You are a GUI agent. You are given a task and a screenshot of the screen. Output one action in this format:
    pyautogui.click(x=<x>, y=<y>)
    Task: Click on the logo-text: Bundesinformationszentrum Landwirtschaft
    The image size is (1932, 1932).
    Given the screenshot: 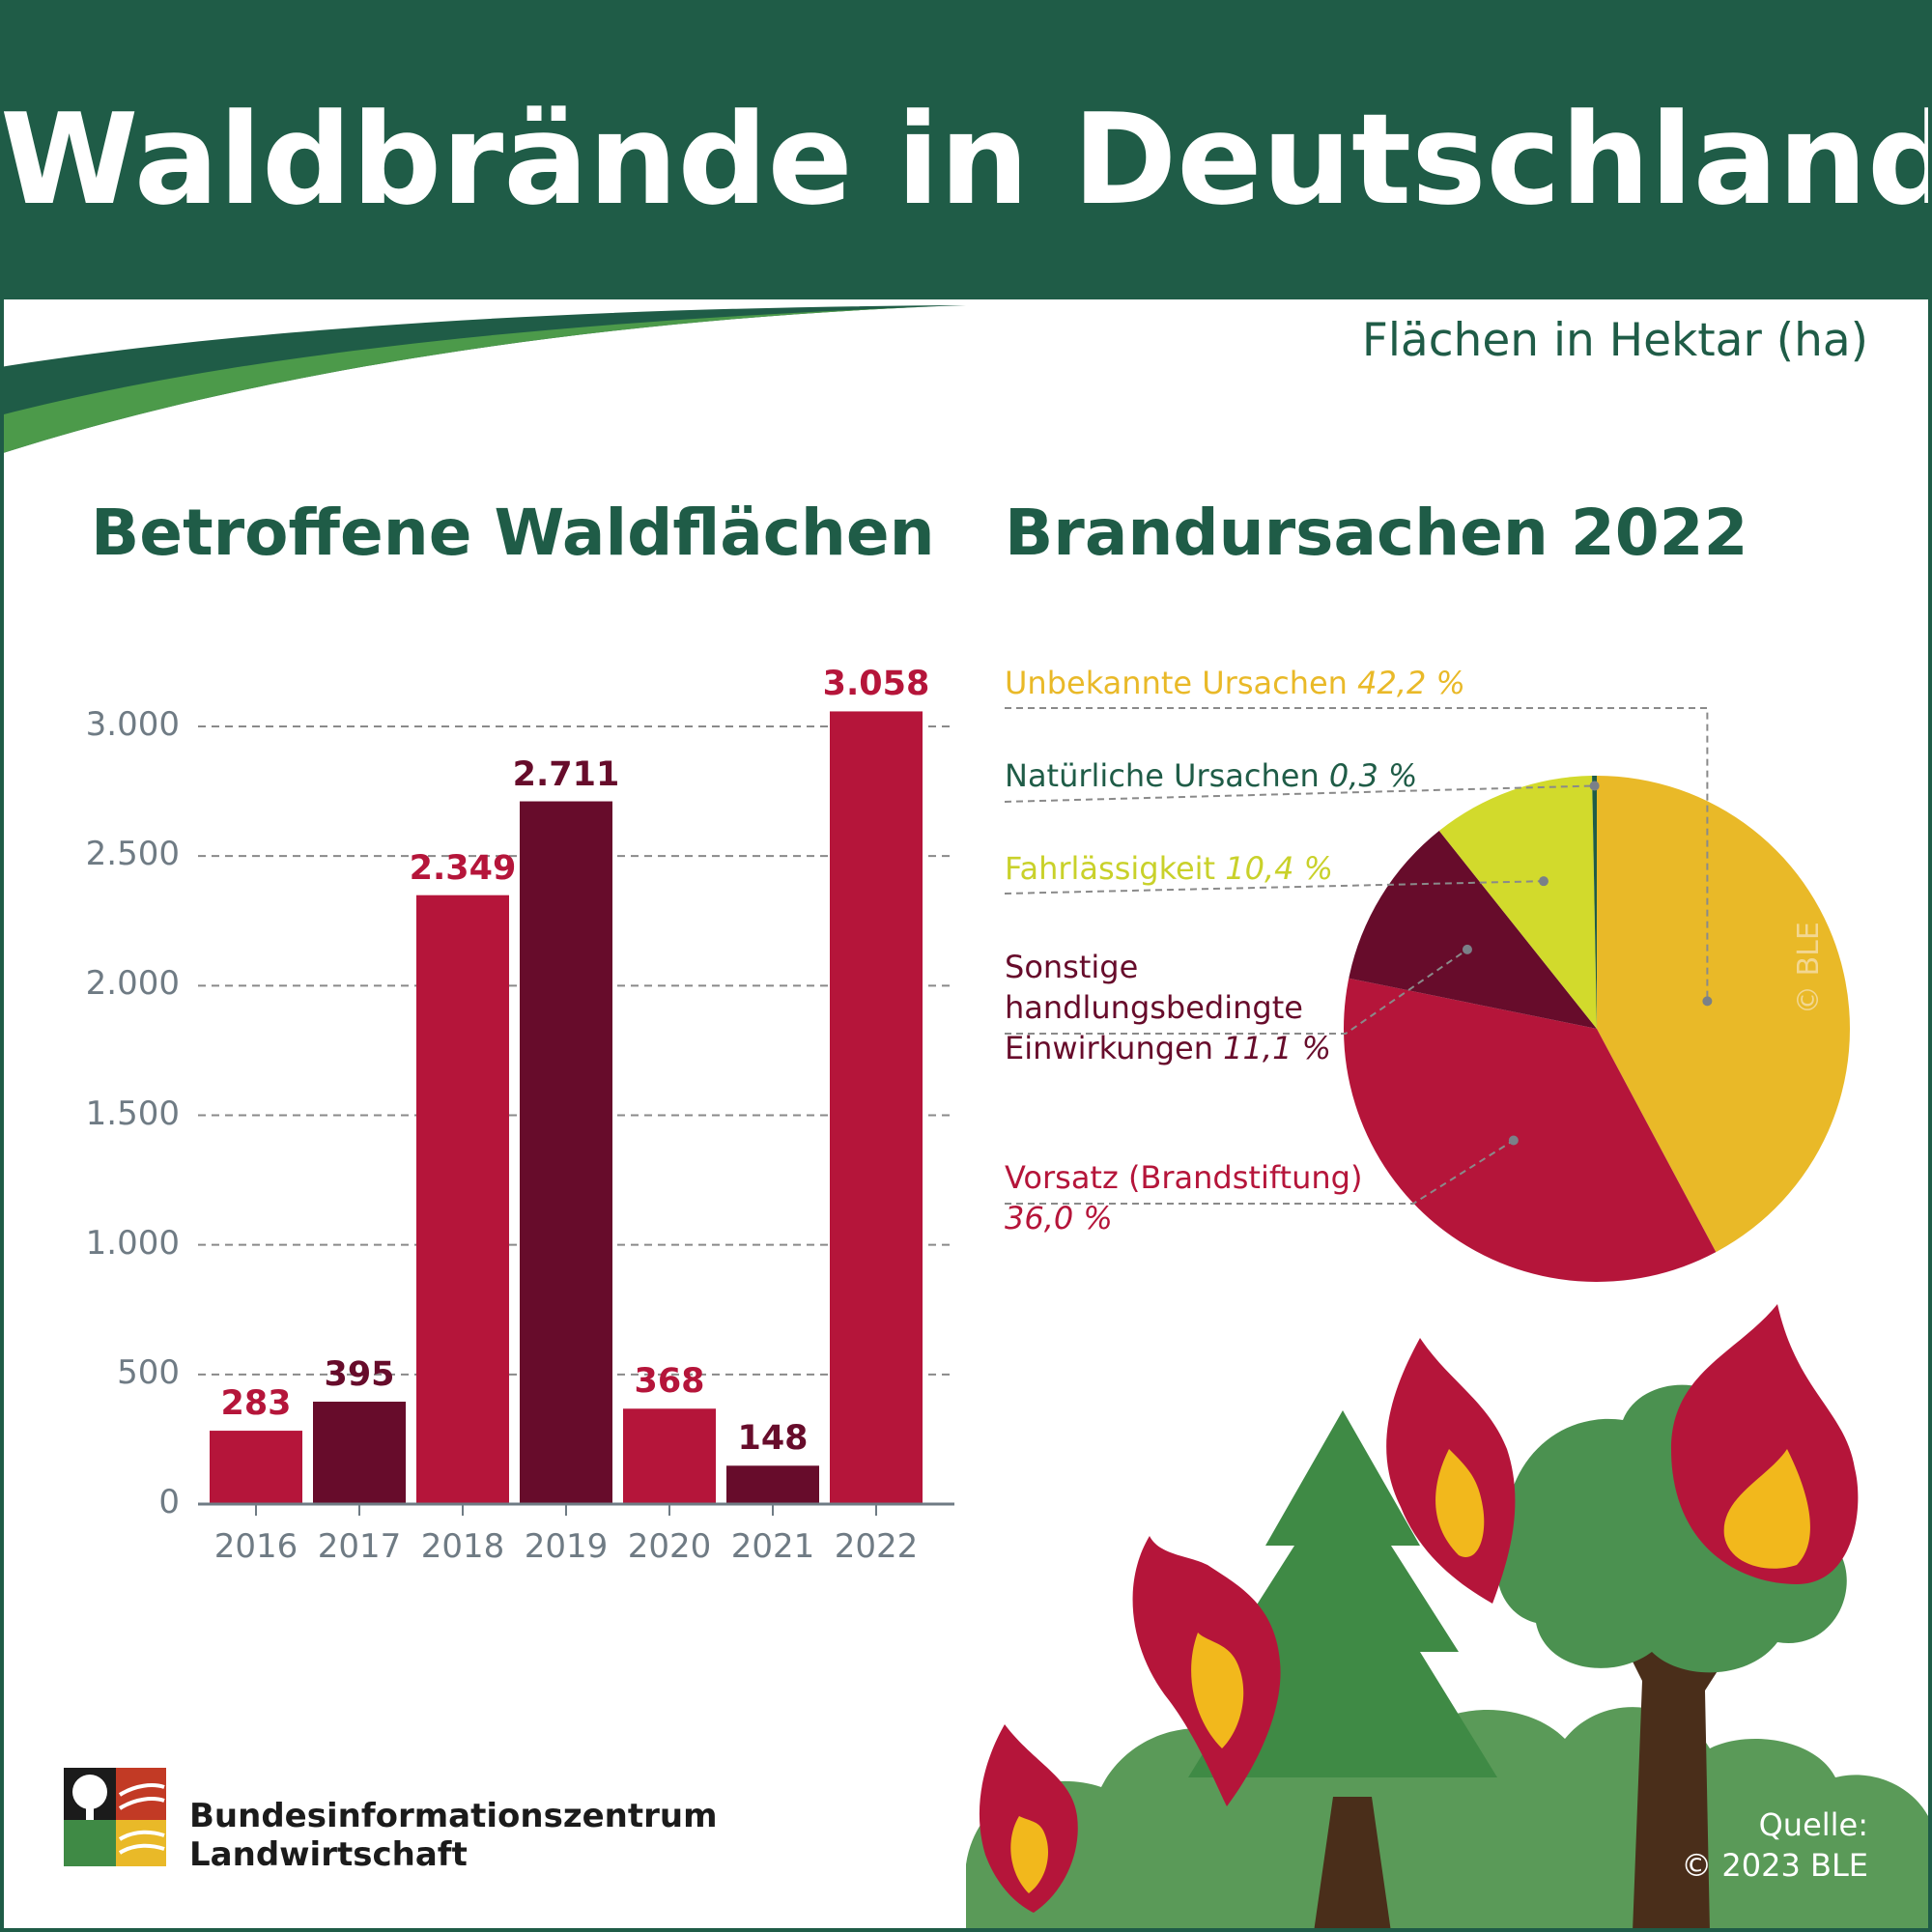 What is the action you would take?
    pyautogui.click(x=453, y=1835)
    